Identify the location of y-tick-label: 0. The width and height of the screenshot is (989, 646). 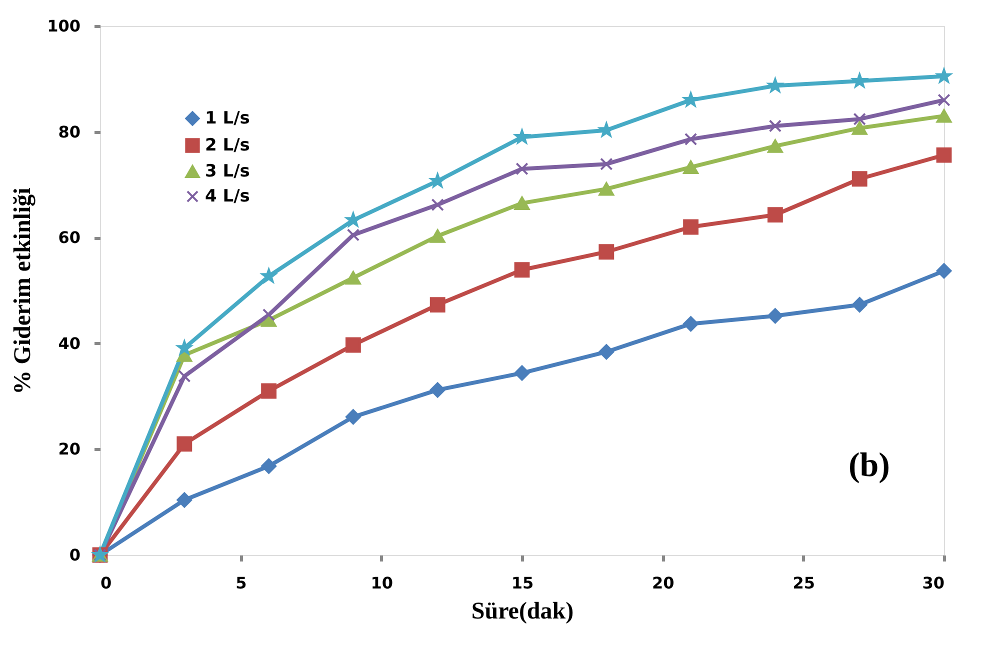
(74, 555).